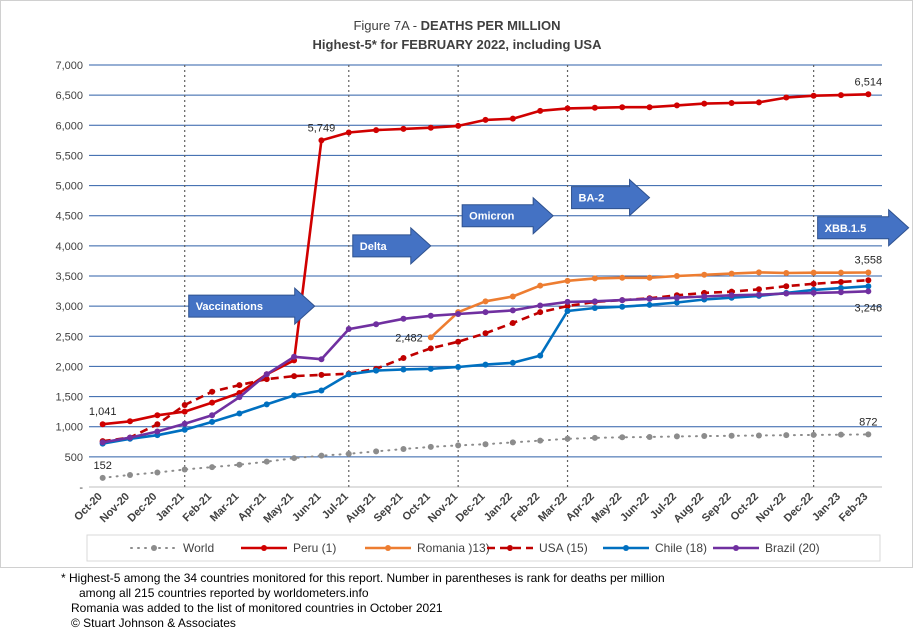 The height and width of the screenshot is (637, 913). Describe the element at coordinates (563, 548) in the screenshot. I see `legend-label: USA (15)` at that location.